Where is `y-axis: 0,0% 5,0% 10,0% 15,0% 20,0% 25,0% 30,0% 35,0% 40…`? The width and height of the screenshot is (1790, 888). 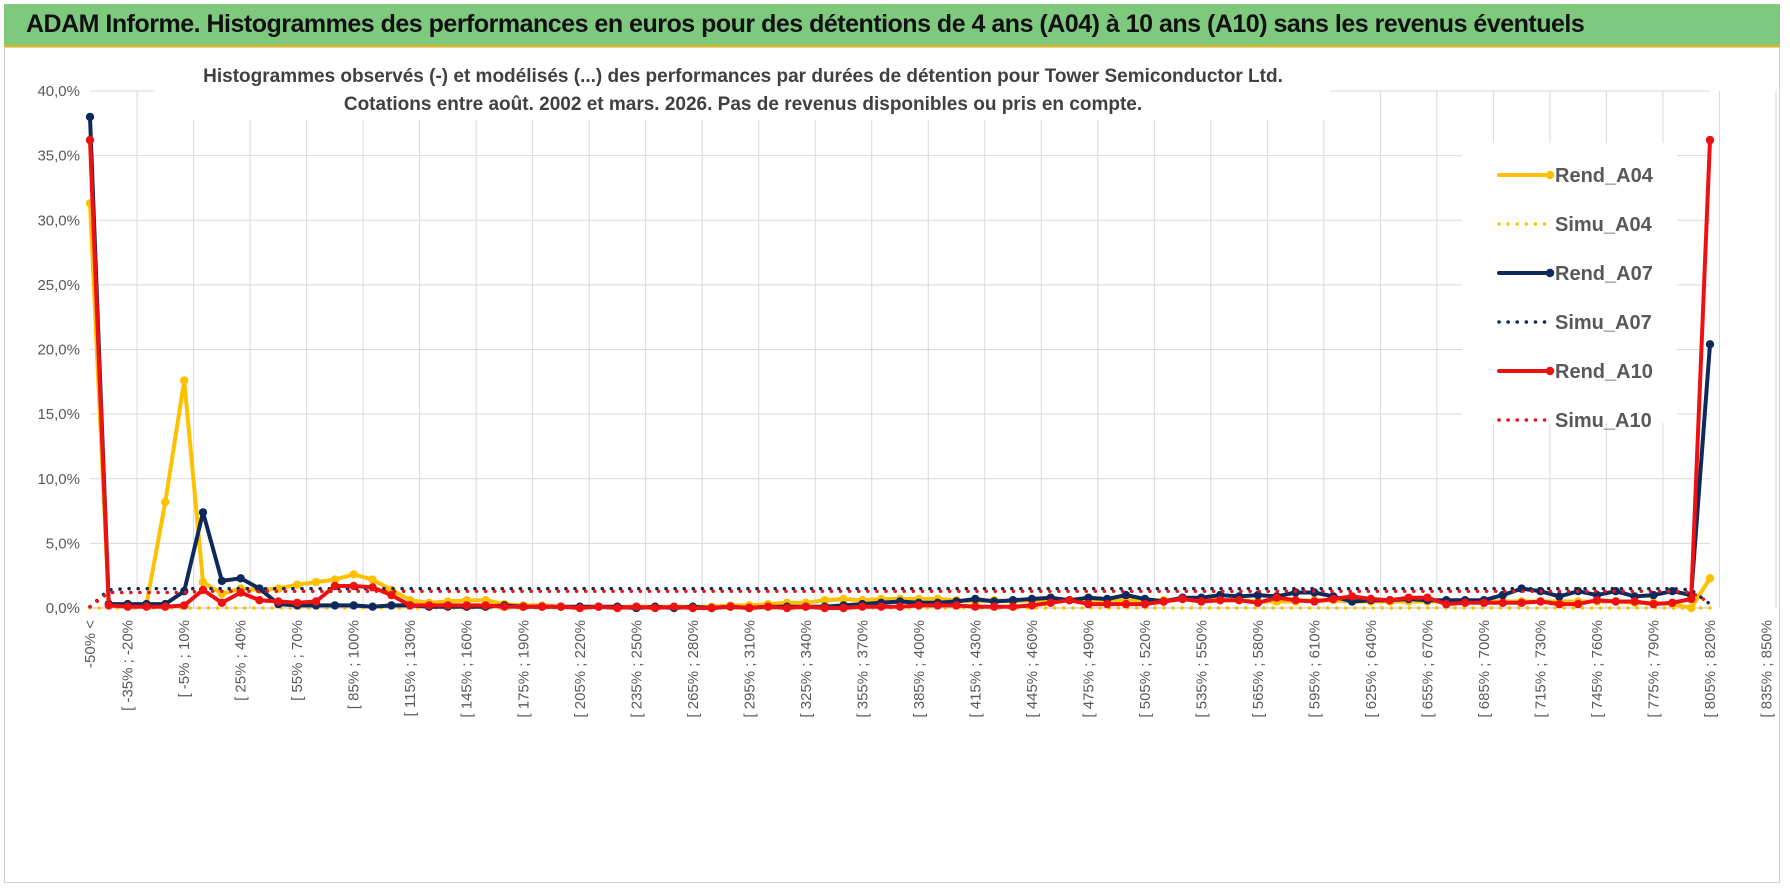 y-axis: 0,0% 5,0% 10,0% 15,0% 20,0% 25,0% 30,0% 35,0% 40… is located at coordinates (58, 350).